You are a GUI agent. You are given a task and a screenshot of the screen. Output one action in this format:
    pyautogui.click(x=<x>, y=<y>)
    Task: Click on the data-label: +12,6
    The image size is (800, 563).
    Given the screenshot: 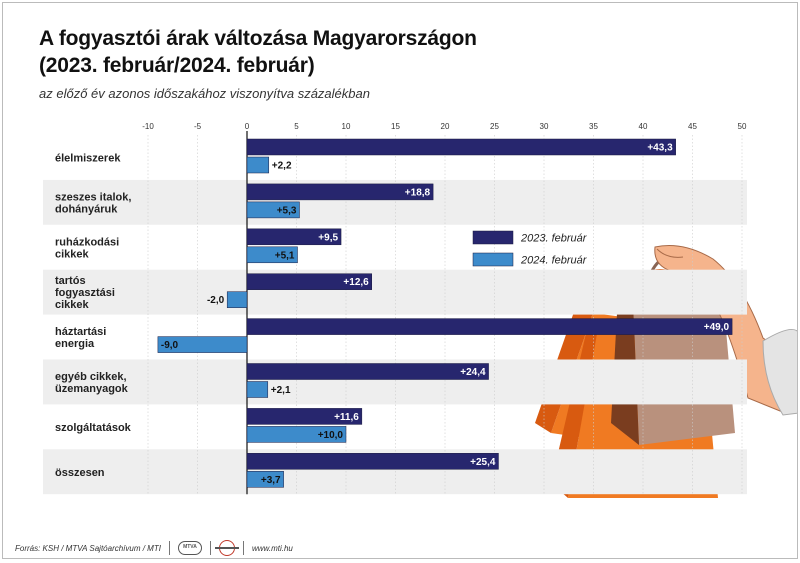 What is the action you would take?
    pyautogui.click(x=356, y=282)
    